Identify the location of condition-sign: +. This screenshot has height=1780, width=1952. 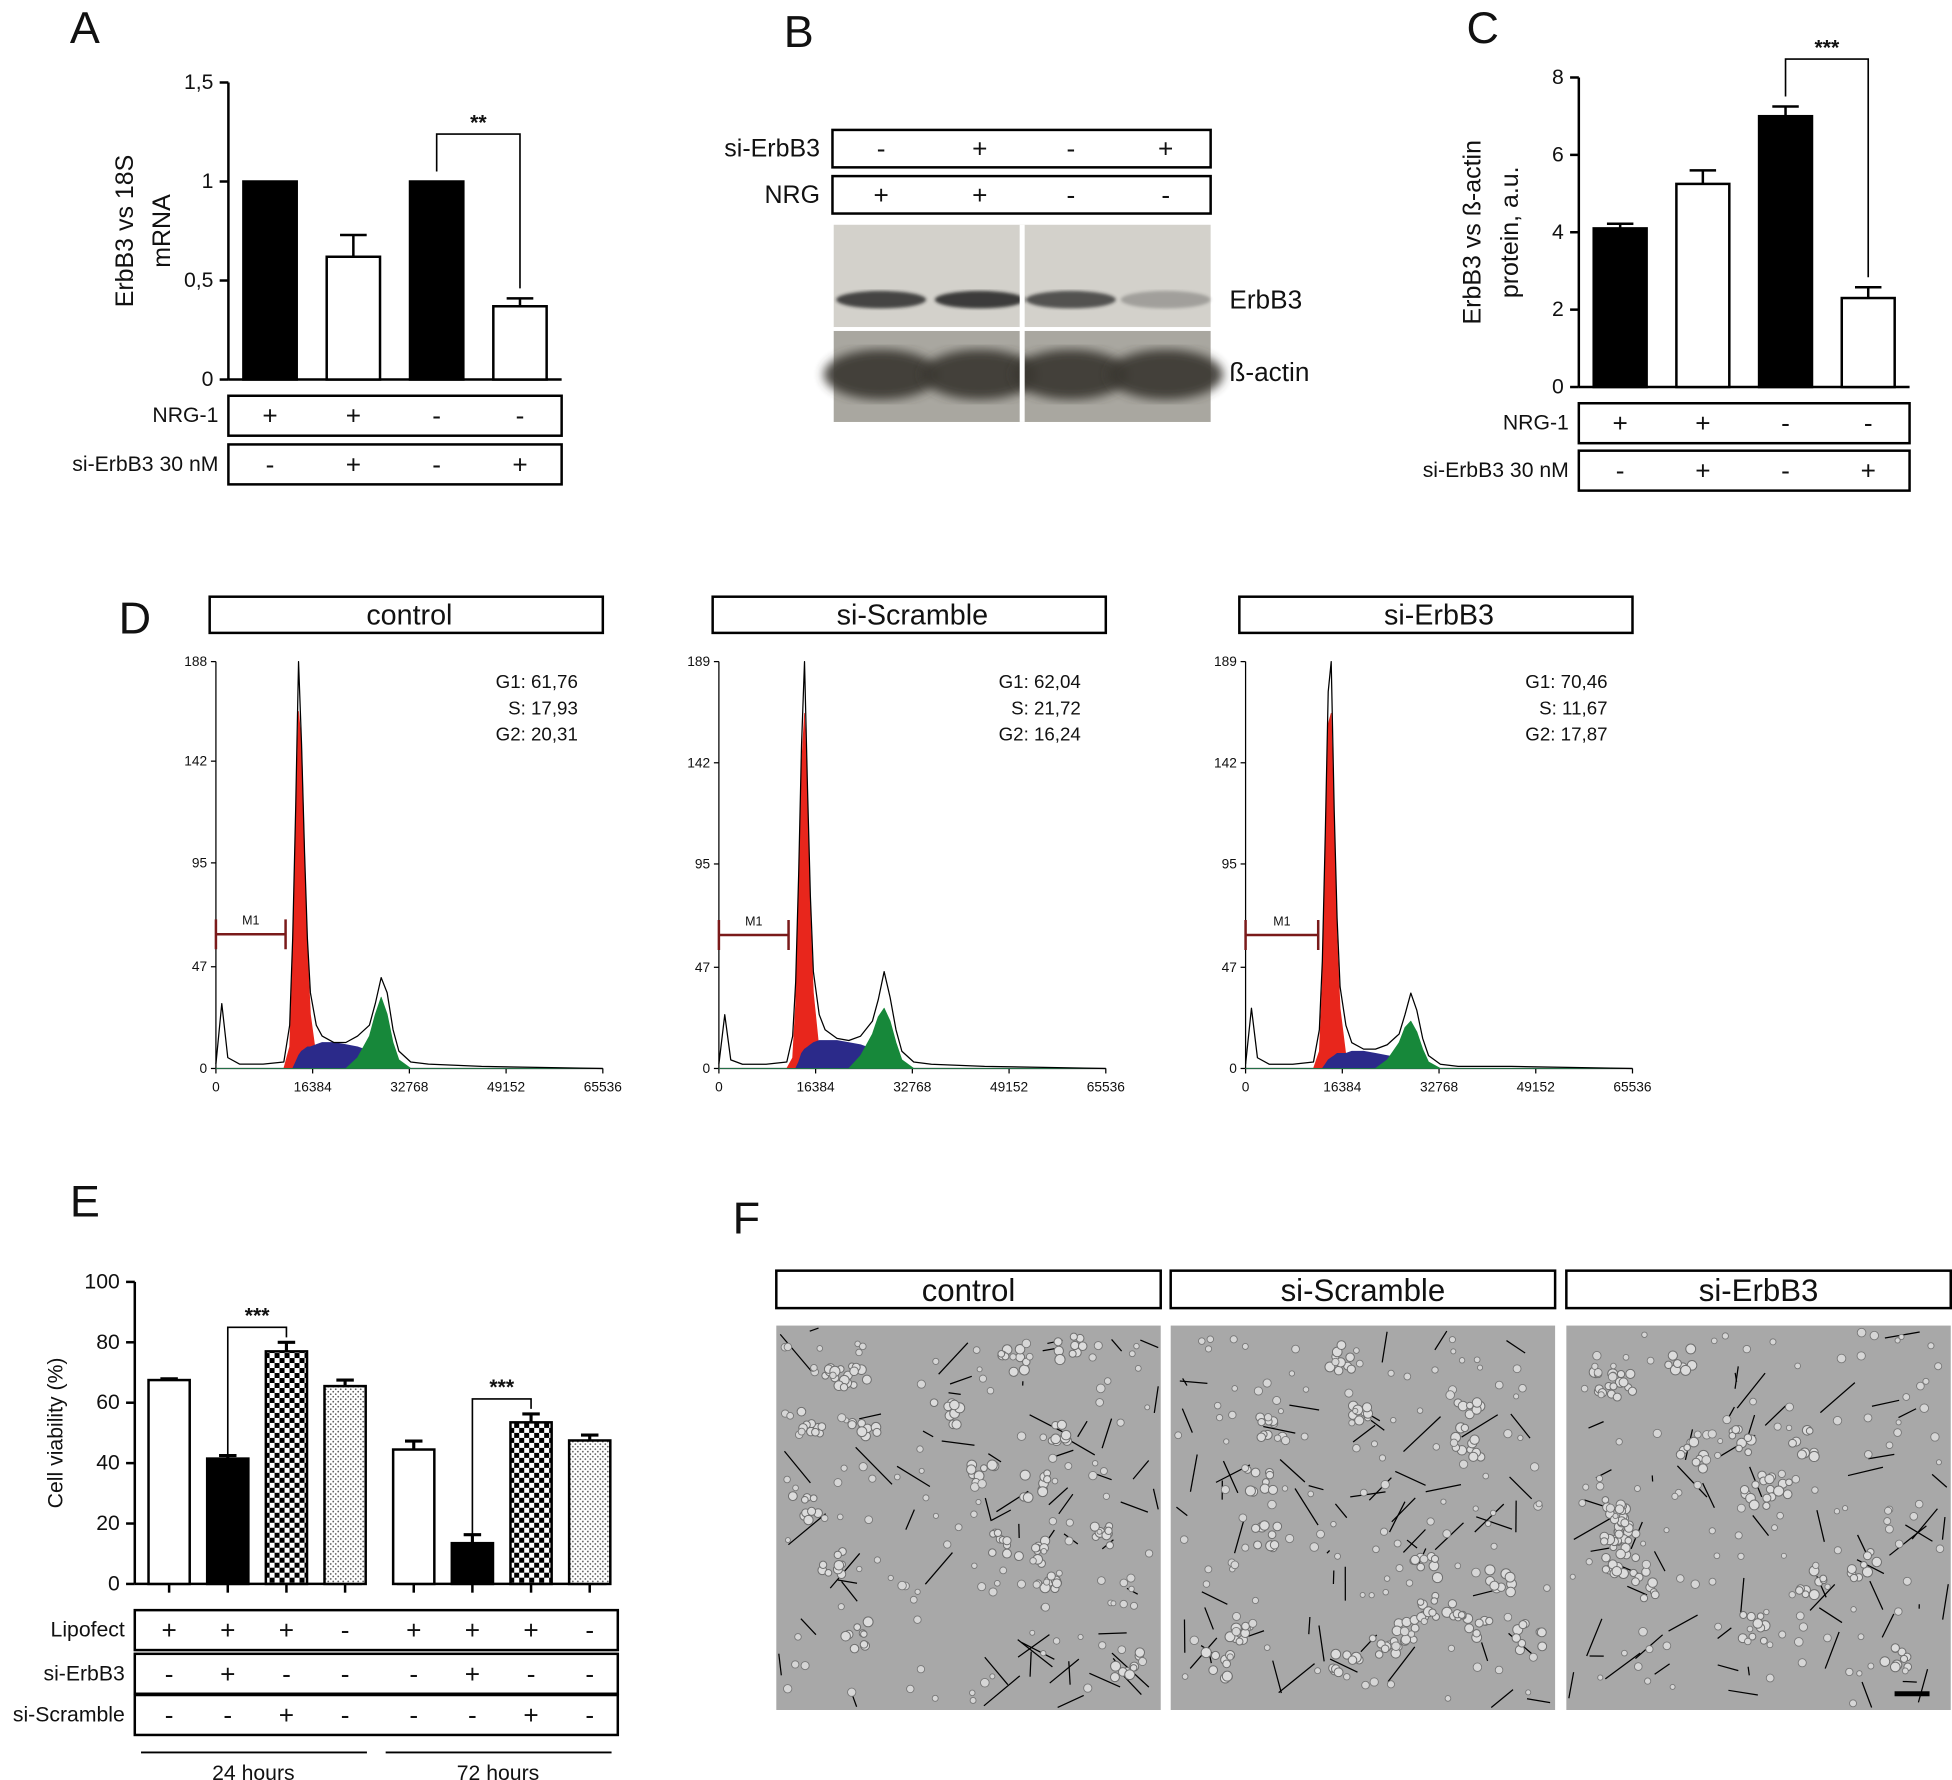
(880, 195).